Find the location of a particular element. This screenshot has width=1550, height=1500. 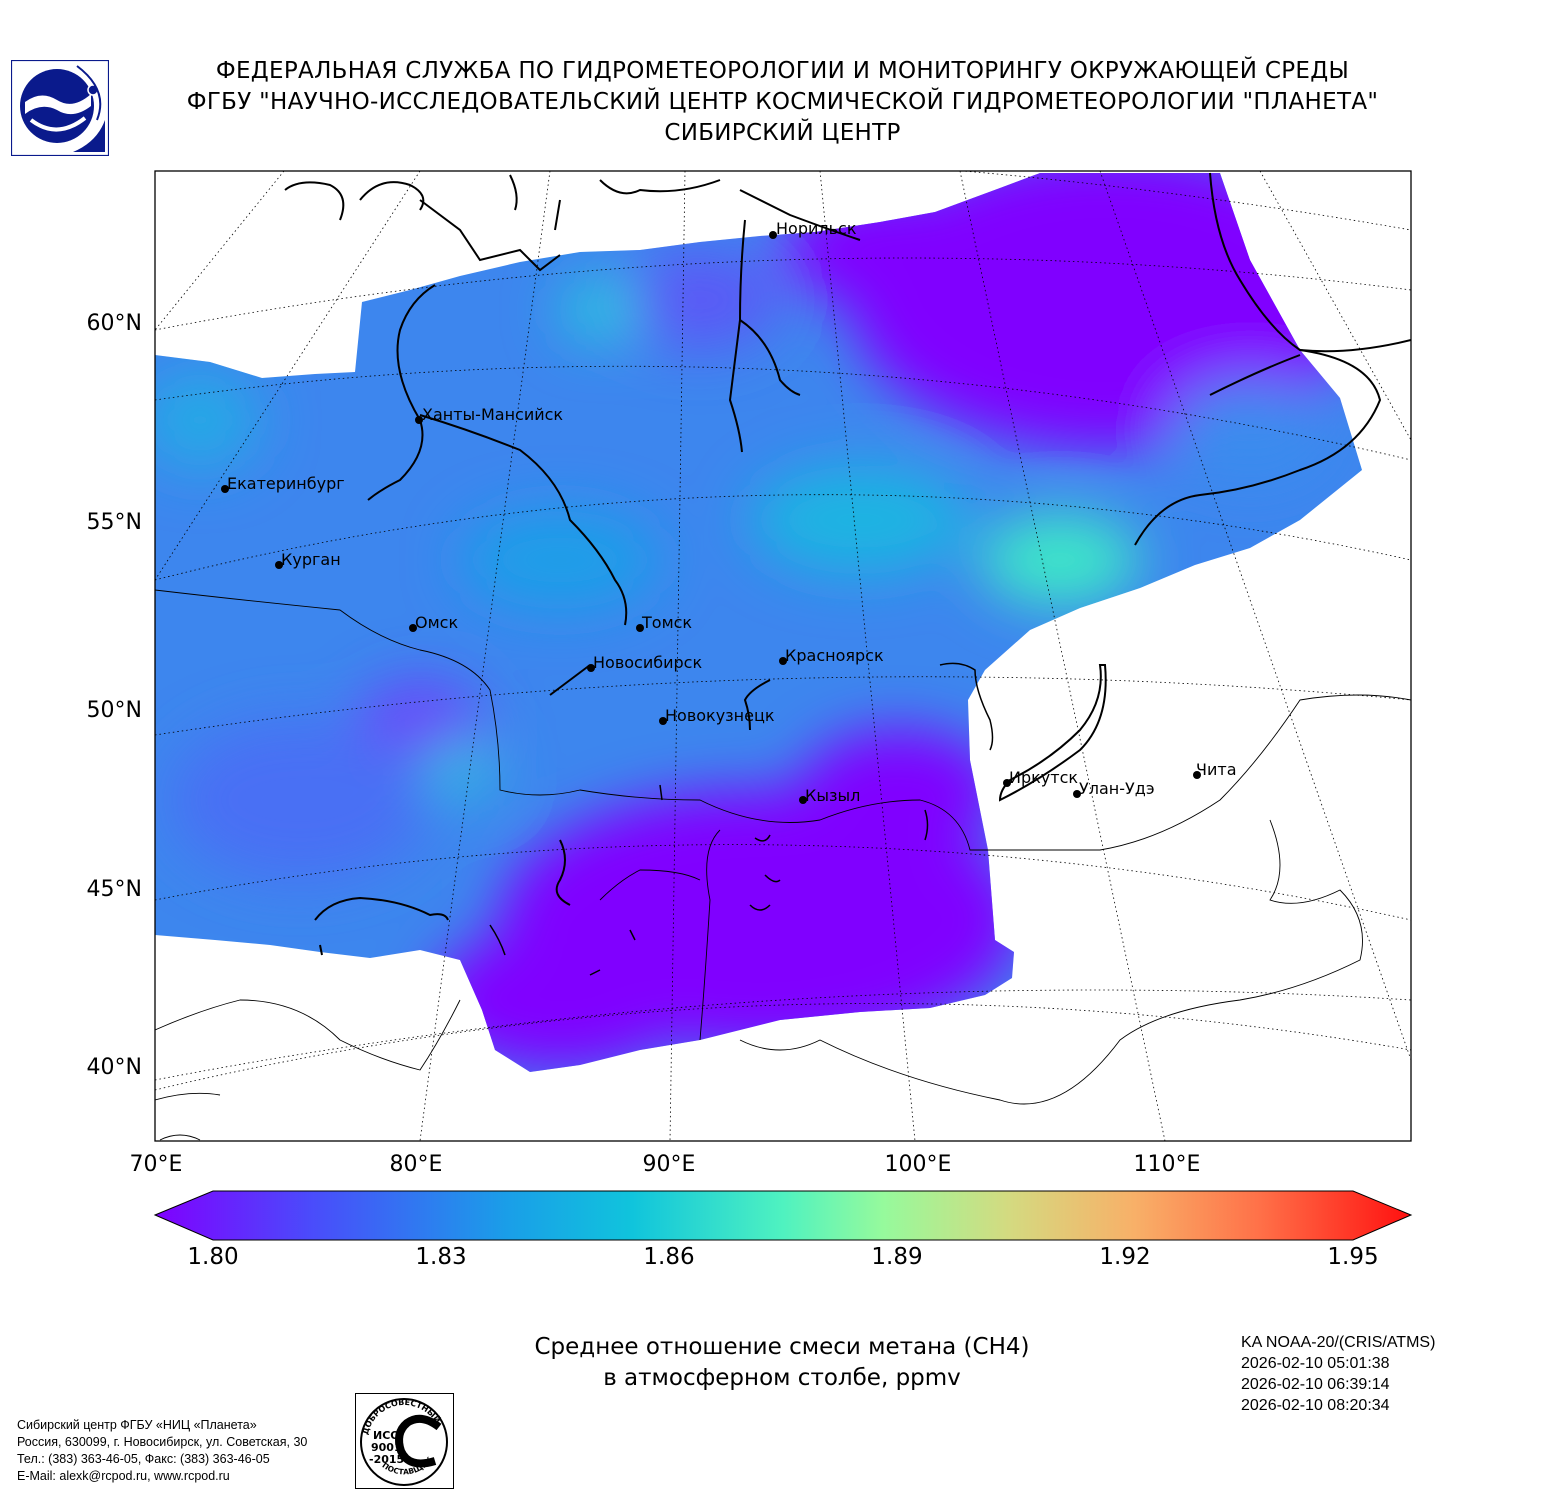

city-kyzyl: Кызыл is located at coordinates (829, 795).